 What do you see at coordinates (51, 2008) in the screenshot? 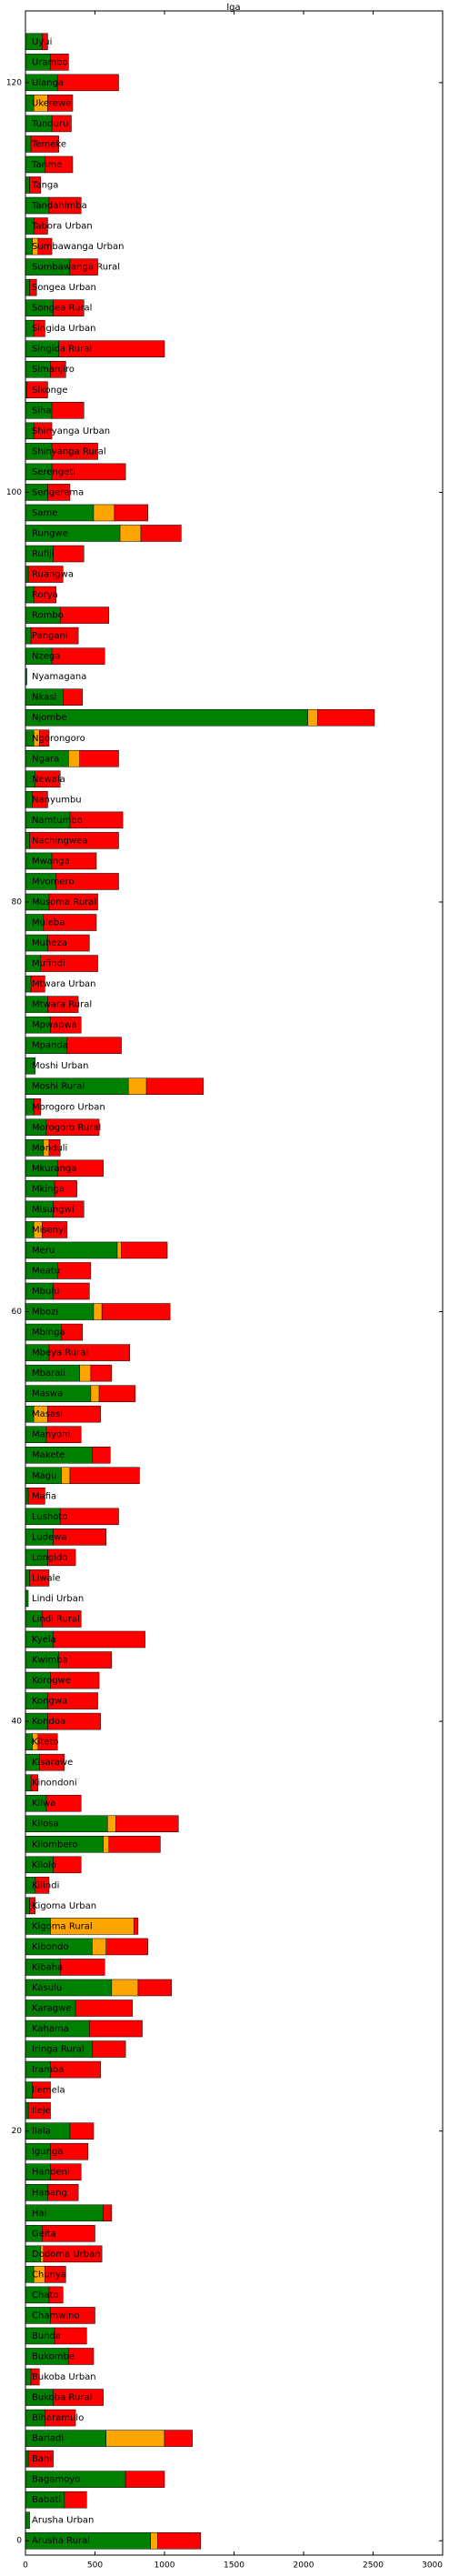
I see `category-label: Karagwe` at bounding box center [51, 2008].